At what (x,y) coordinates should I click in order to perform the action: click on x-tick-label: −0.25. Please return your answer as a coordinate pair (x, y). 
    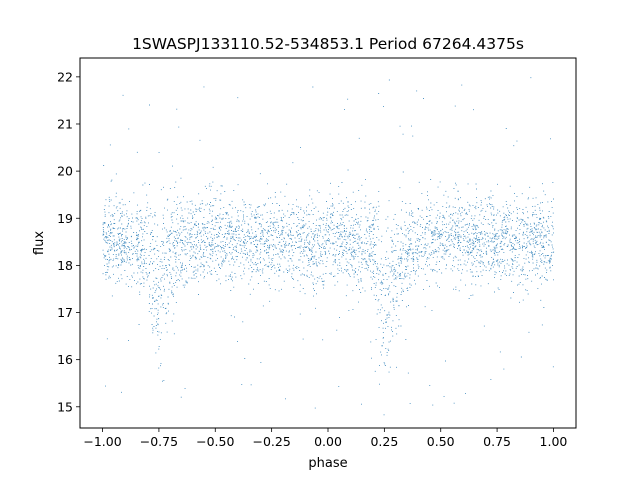
    Looking at the image, I should click on (271, 441).